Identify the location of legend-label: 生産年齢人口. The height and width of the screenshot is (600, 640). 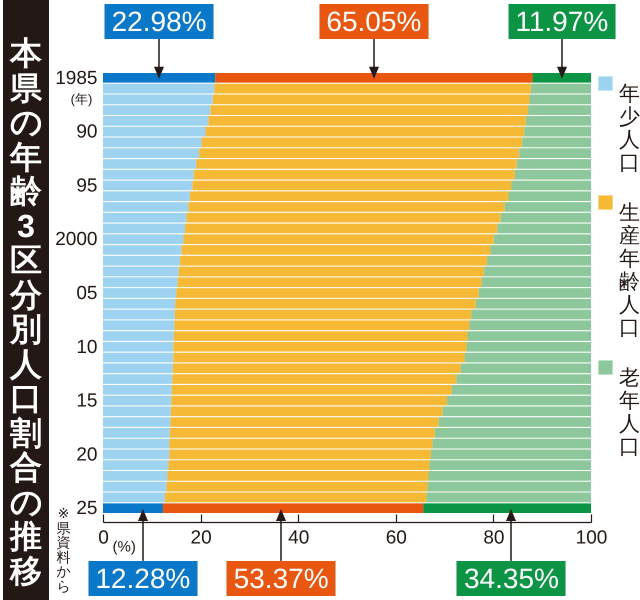
(629, 271).